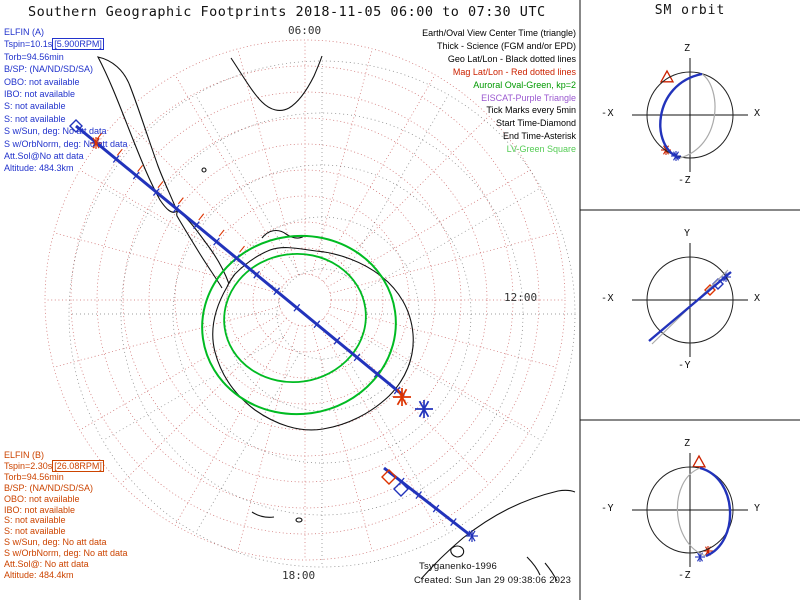 Image resolution: width=800 pixels, height=600 pixels. Describe the element at coordinates (34, 476) in the screenshot. I see `elfin-b-line: Torb=94.56min` at that location.